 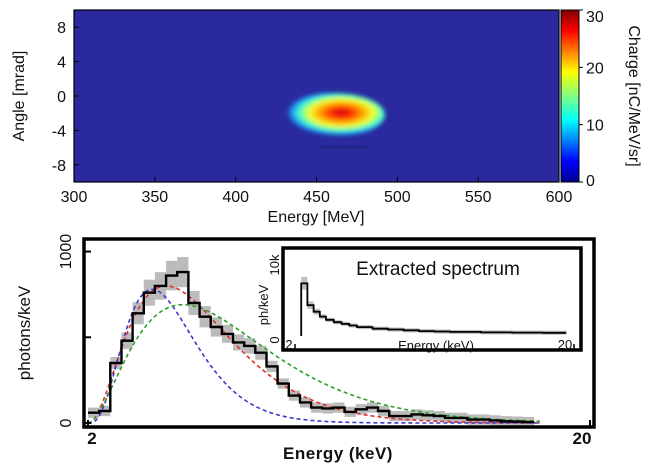 I want to click on colorbar-tick-label: 0, so click(x=590, y=181).